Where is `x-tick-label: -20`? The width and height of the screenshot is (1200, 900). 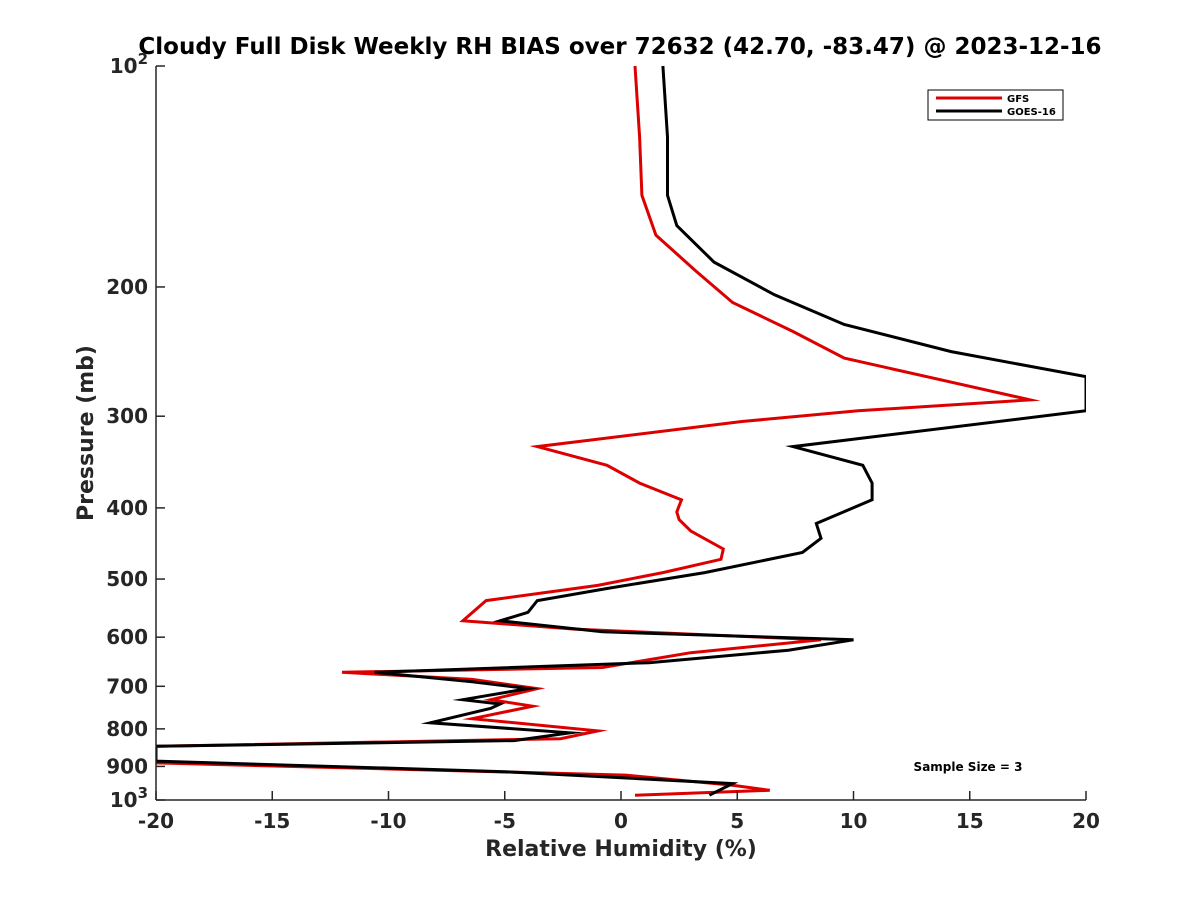 x-tick-label: -20 is located at coordinates (156, 821).